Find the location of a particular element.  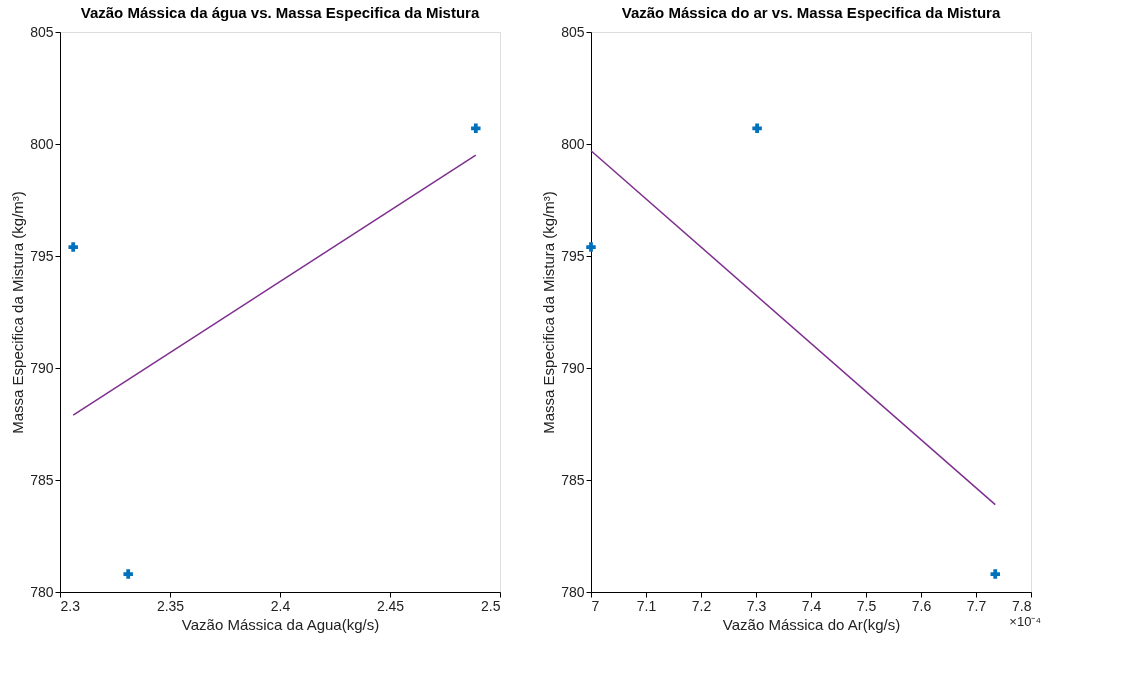

x-tick-label: 7.7 is located at coordinates (976, 605).